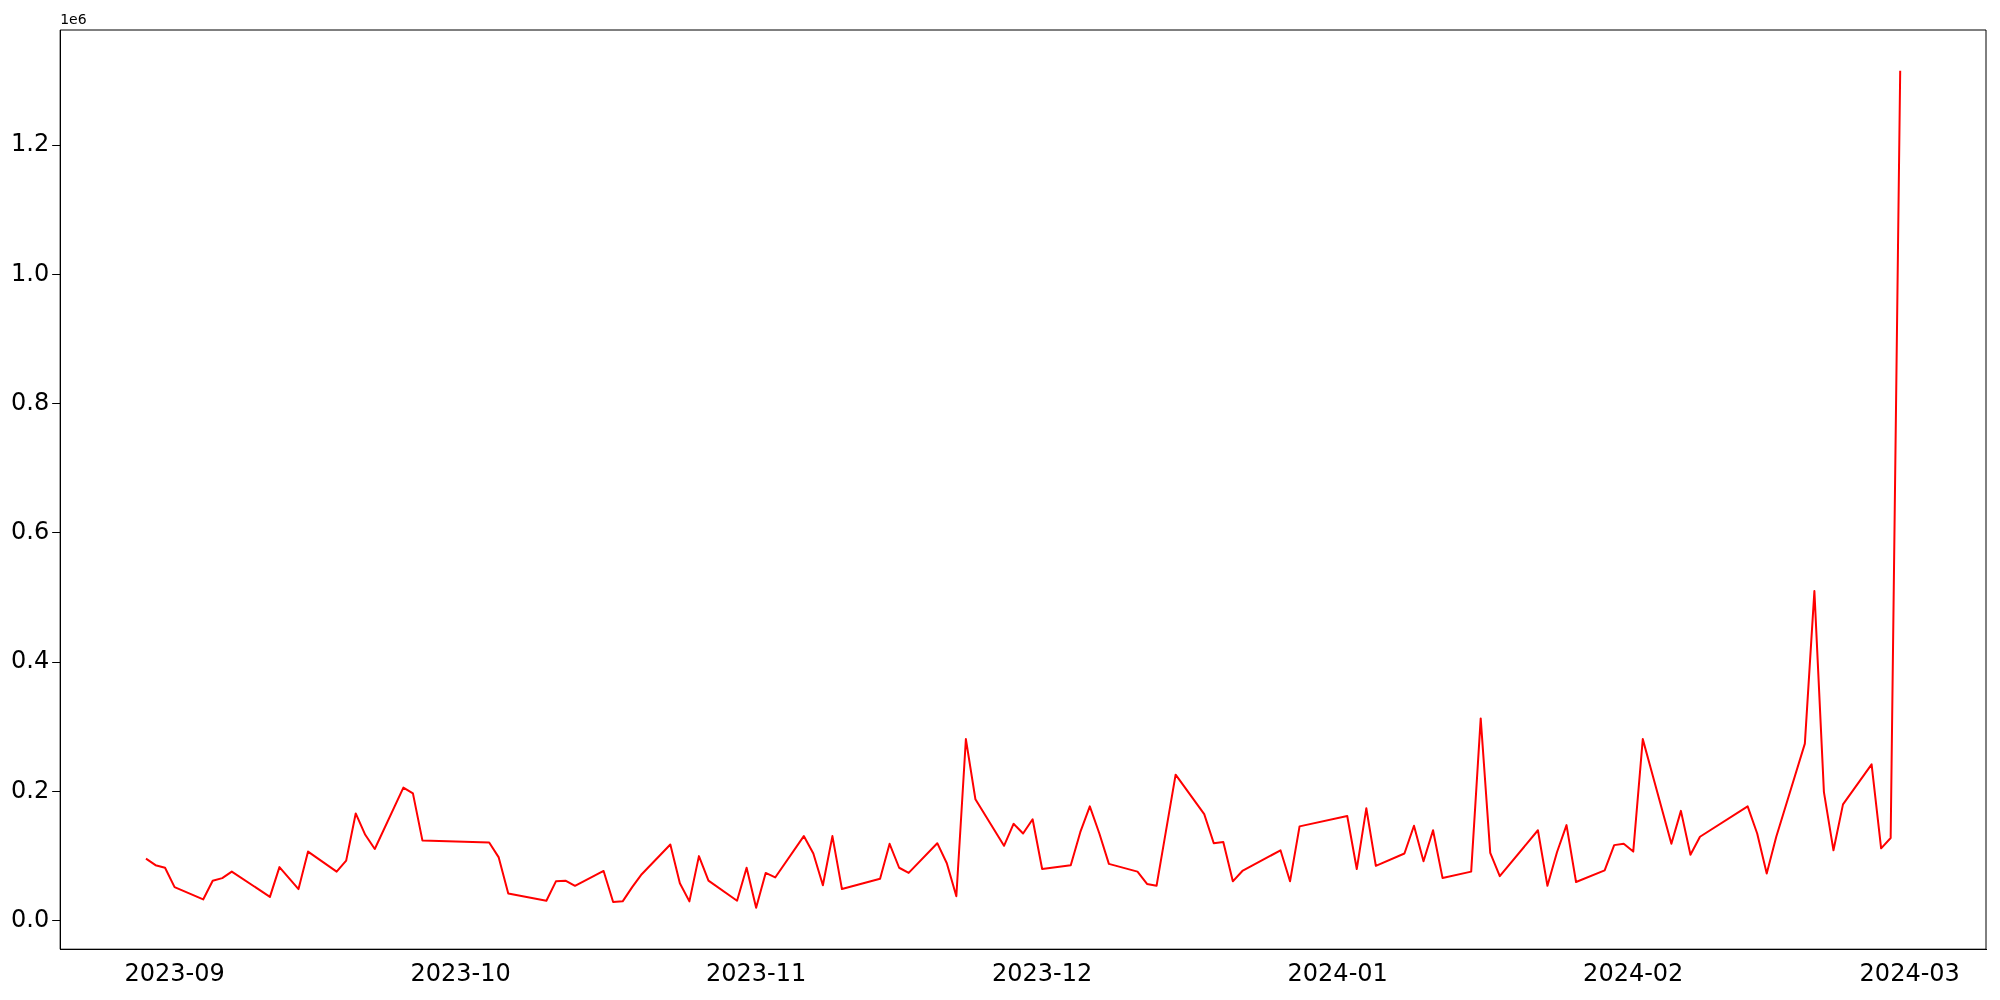  Describe the element at coordinates (30, 272) in the screenshot. I see `y-tick-label: 1.0` at that location.